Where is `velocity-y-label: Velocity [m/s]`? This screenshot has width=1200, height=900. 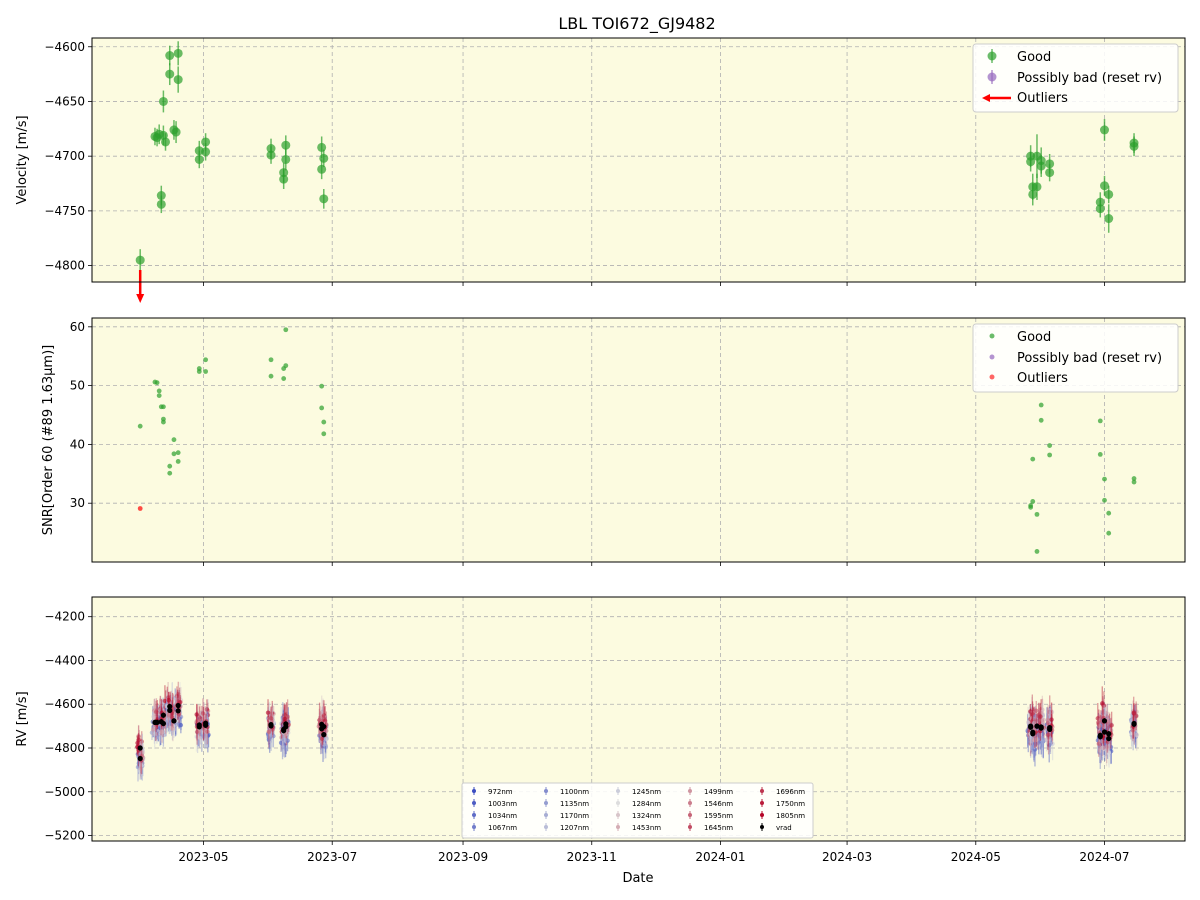 velocity-y-label: Velocity [m/s] is located at coordinates (22, 159).